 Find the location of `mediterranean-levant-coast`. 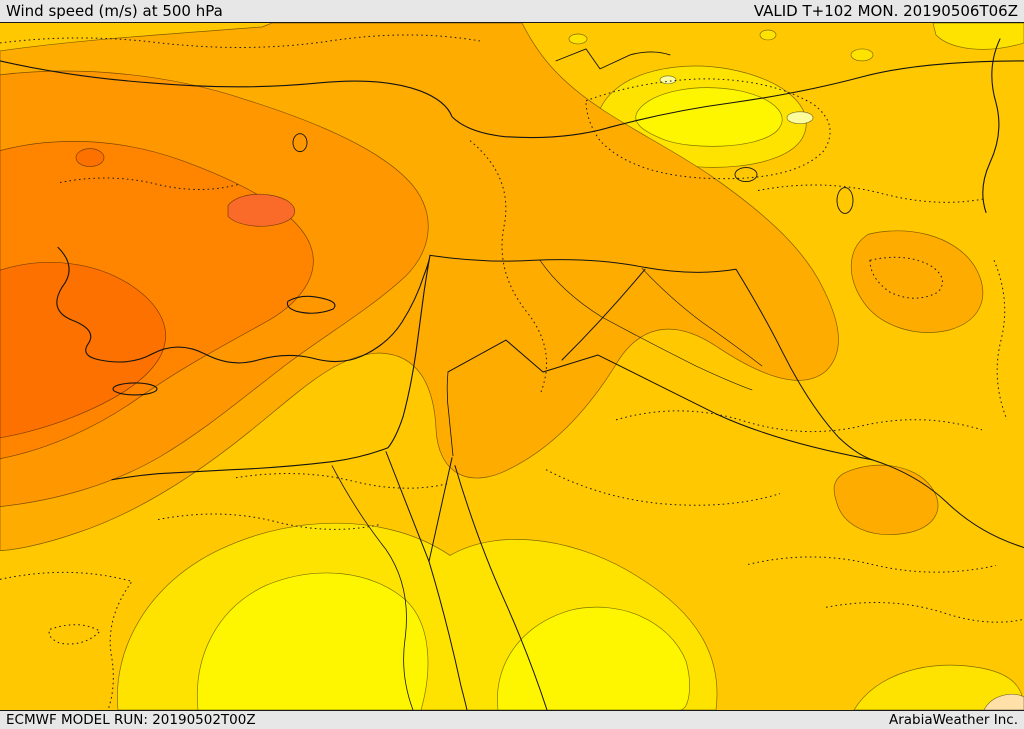

mediterranean-levant-coast is located at coordinates (243, 363).